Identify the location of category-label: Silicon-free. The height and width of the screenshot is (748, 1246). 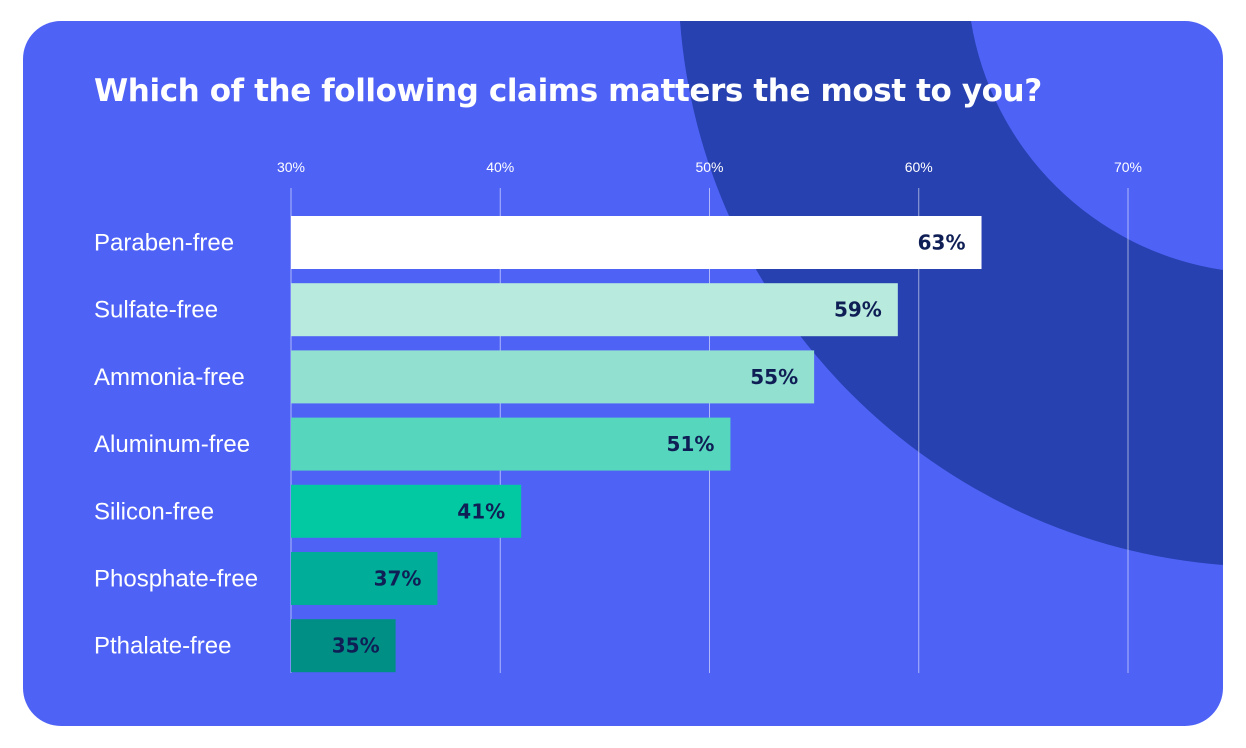
(154, 511).